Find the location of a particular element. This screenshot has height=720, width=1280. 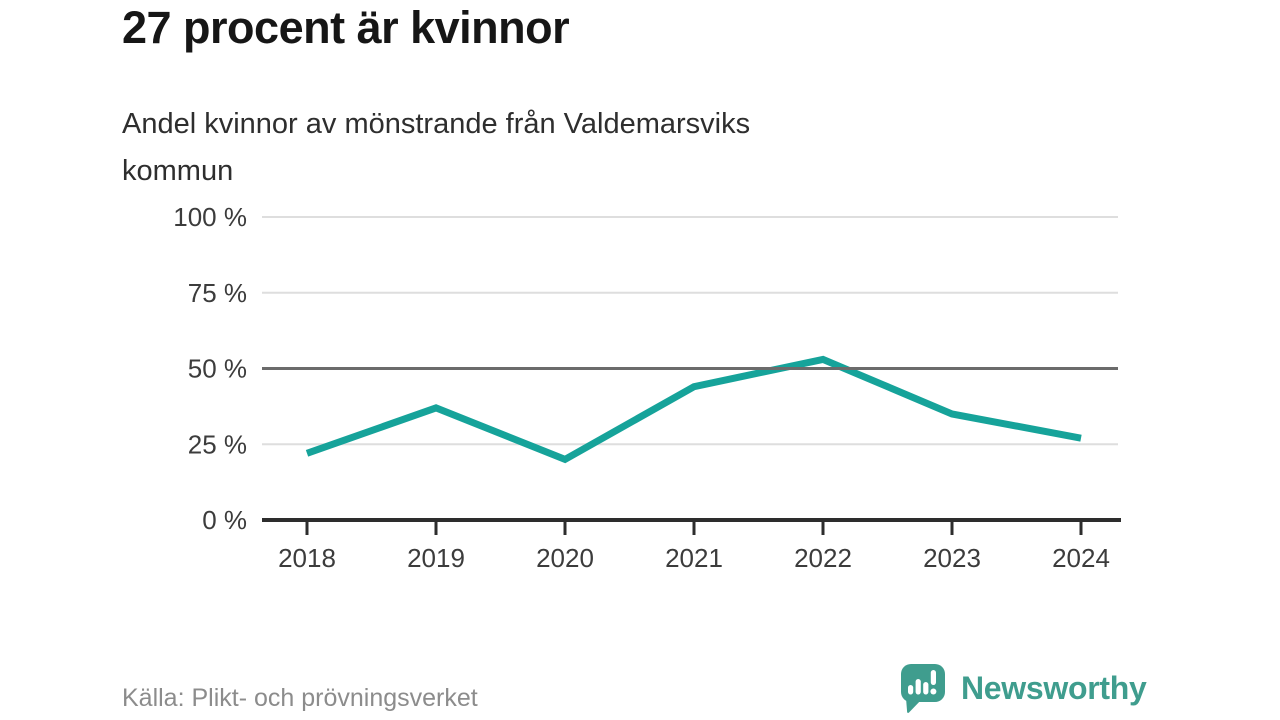

newsworthy-chart-bubble-icon is located at coordinates (923, 688).